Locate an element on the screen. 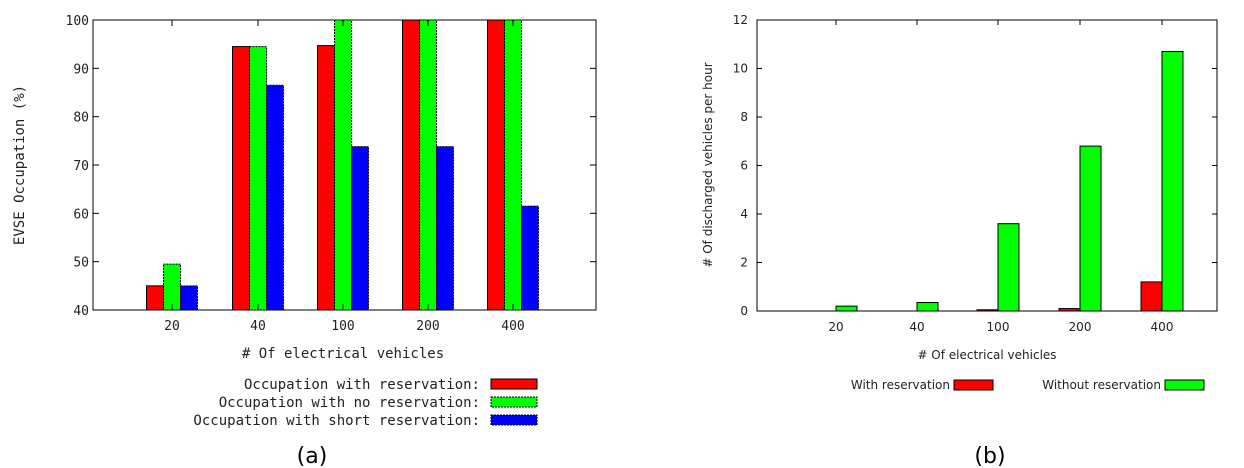  chart-b-ytick-label: 4 is located at coordinates (744, 214).